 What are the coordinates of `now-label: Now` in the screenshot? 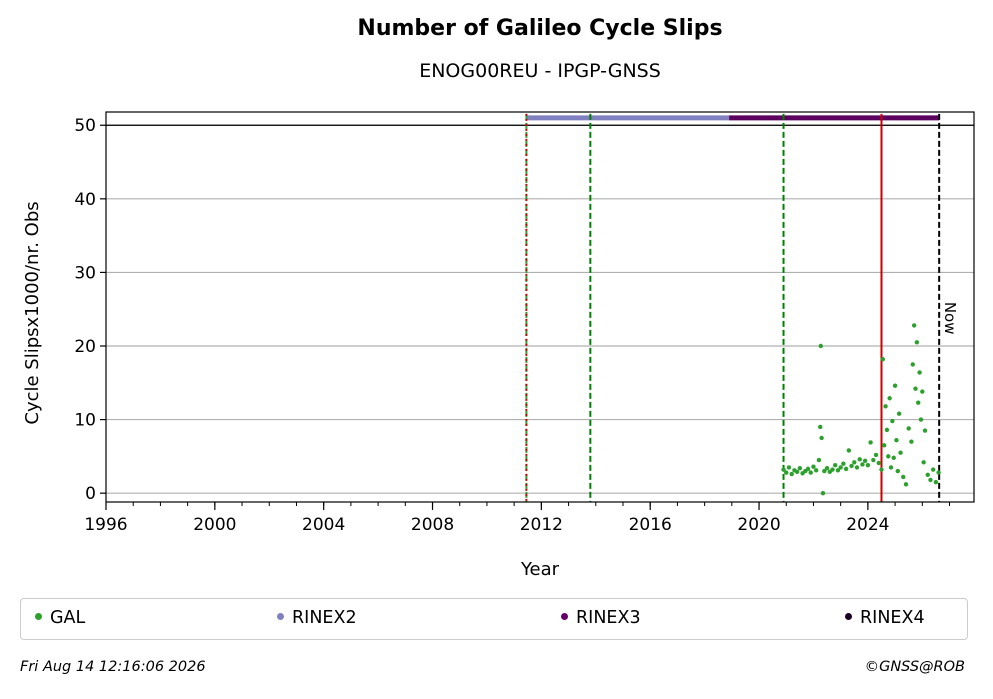 It's located at (950, 318).